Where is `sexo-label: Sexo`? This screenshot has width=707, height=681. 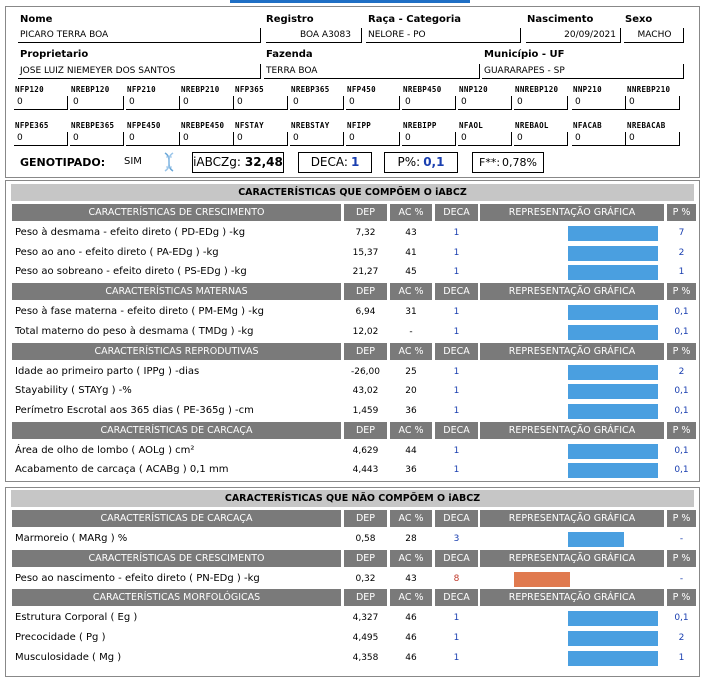 sexo-label: Sexo is located at coordinates (639, 19).